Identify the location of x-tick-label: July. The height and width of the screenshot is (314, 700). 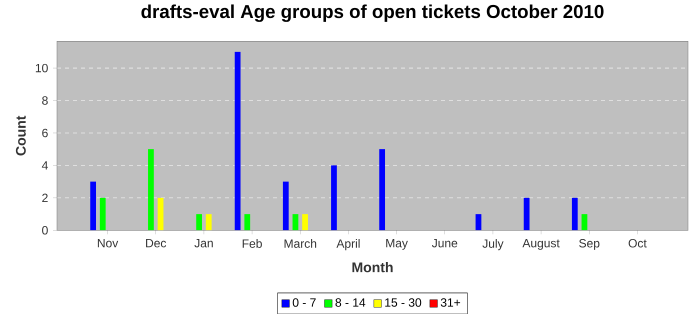
(493, 244).